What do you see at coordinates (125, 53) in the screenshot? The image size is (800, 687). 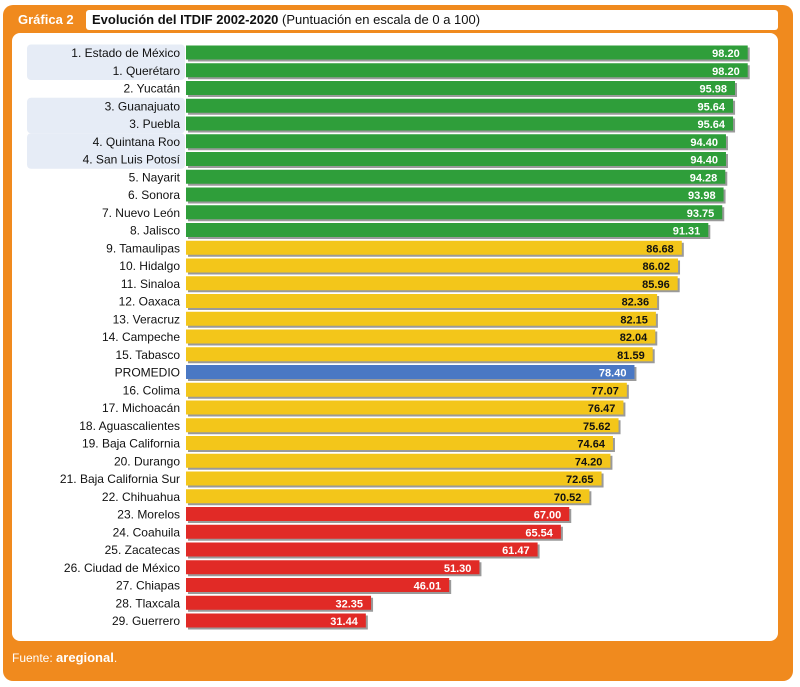 I see `category-label: 1. Estado de México` at bounding box center [125, 53].